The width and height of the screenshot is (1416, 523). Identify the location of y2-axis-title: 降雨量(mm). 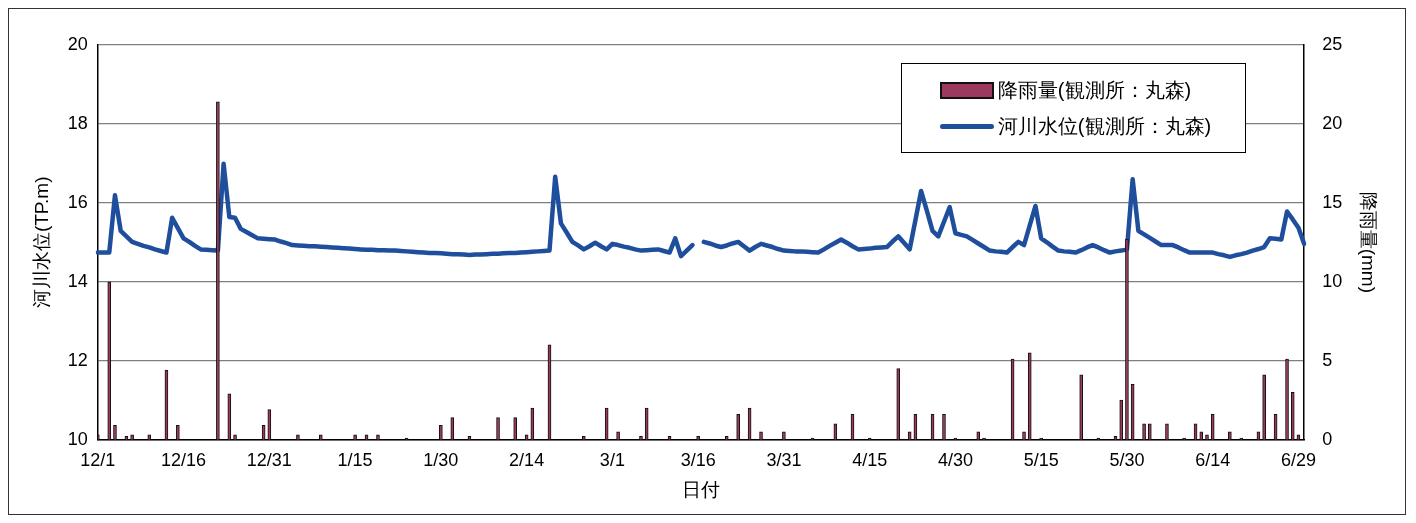
(1369, 242).